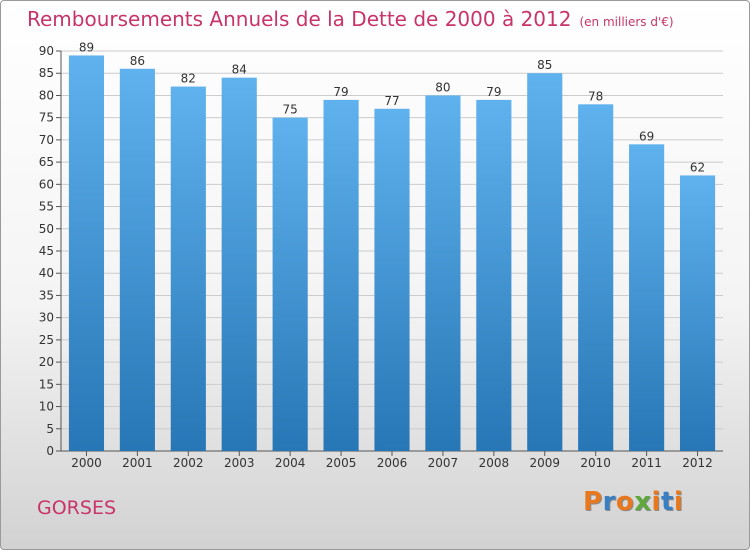  Describe the element at coordinates (188, 269) in the screenshot. I see `bar-2002` at that location.